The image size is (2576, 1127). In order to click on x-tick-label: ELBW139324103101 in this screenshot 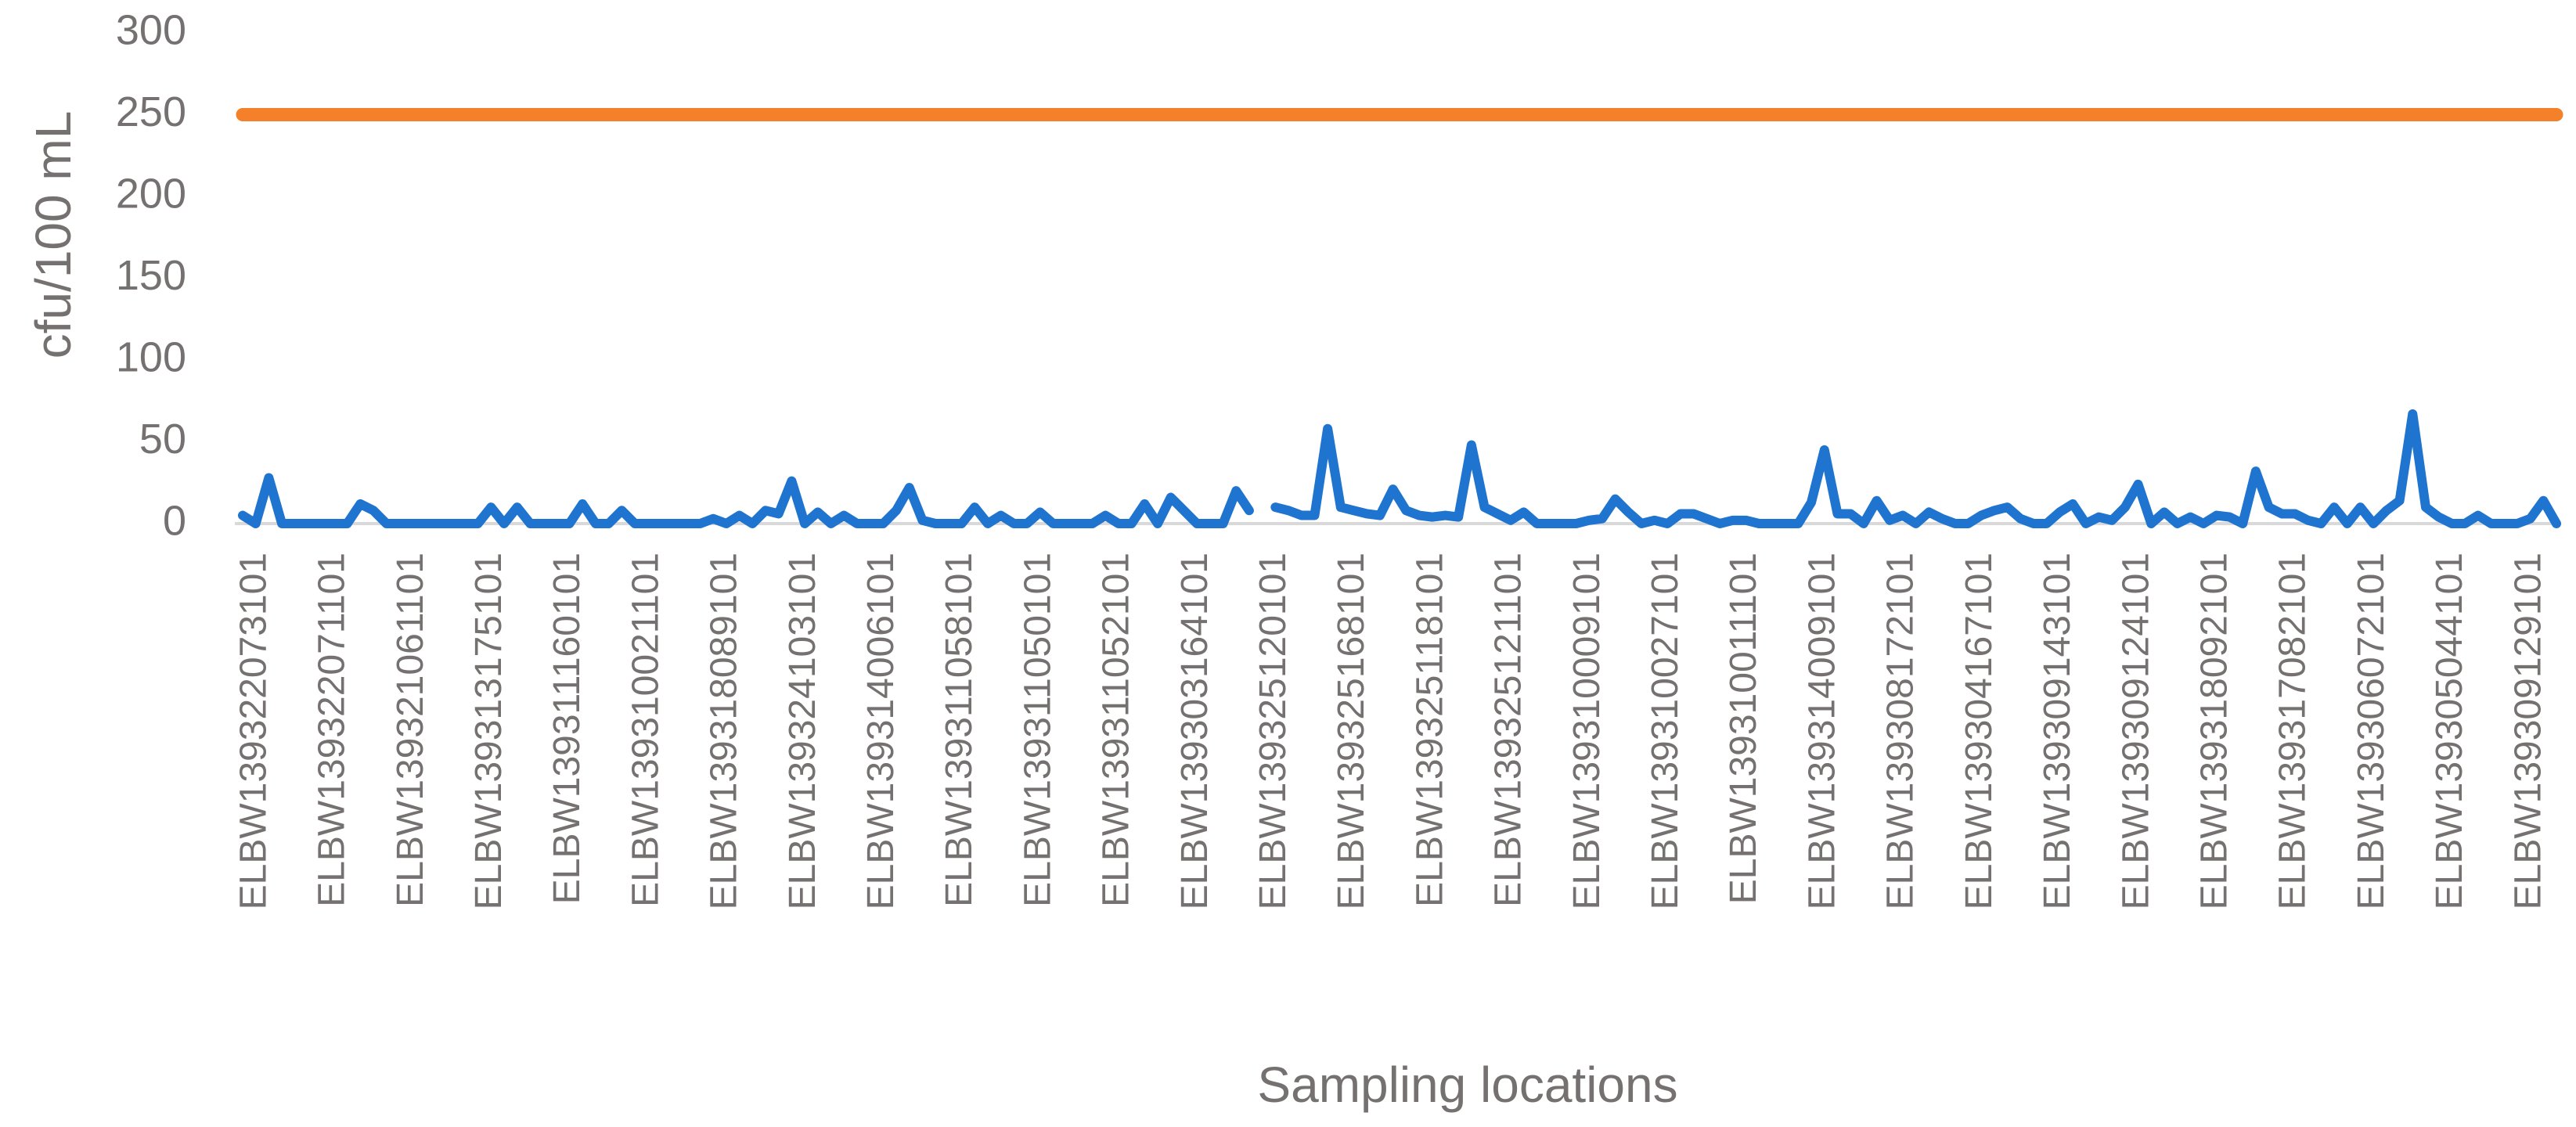, I will do `click(802, 731)`.